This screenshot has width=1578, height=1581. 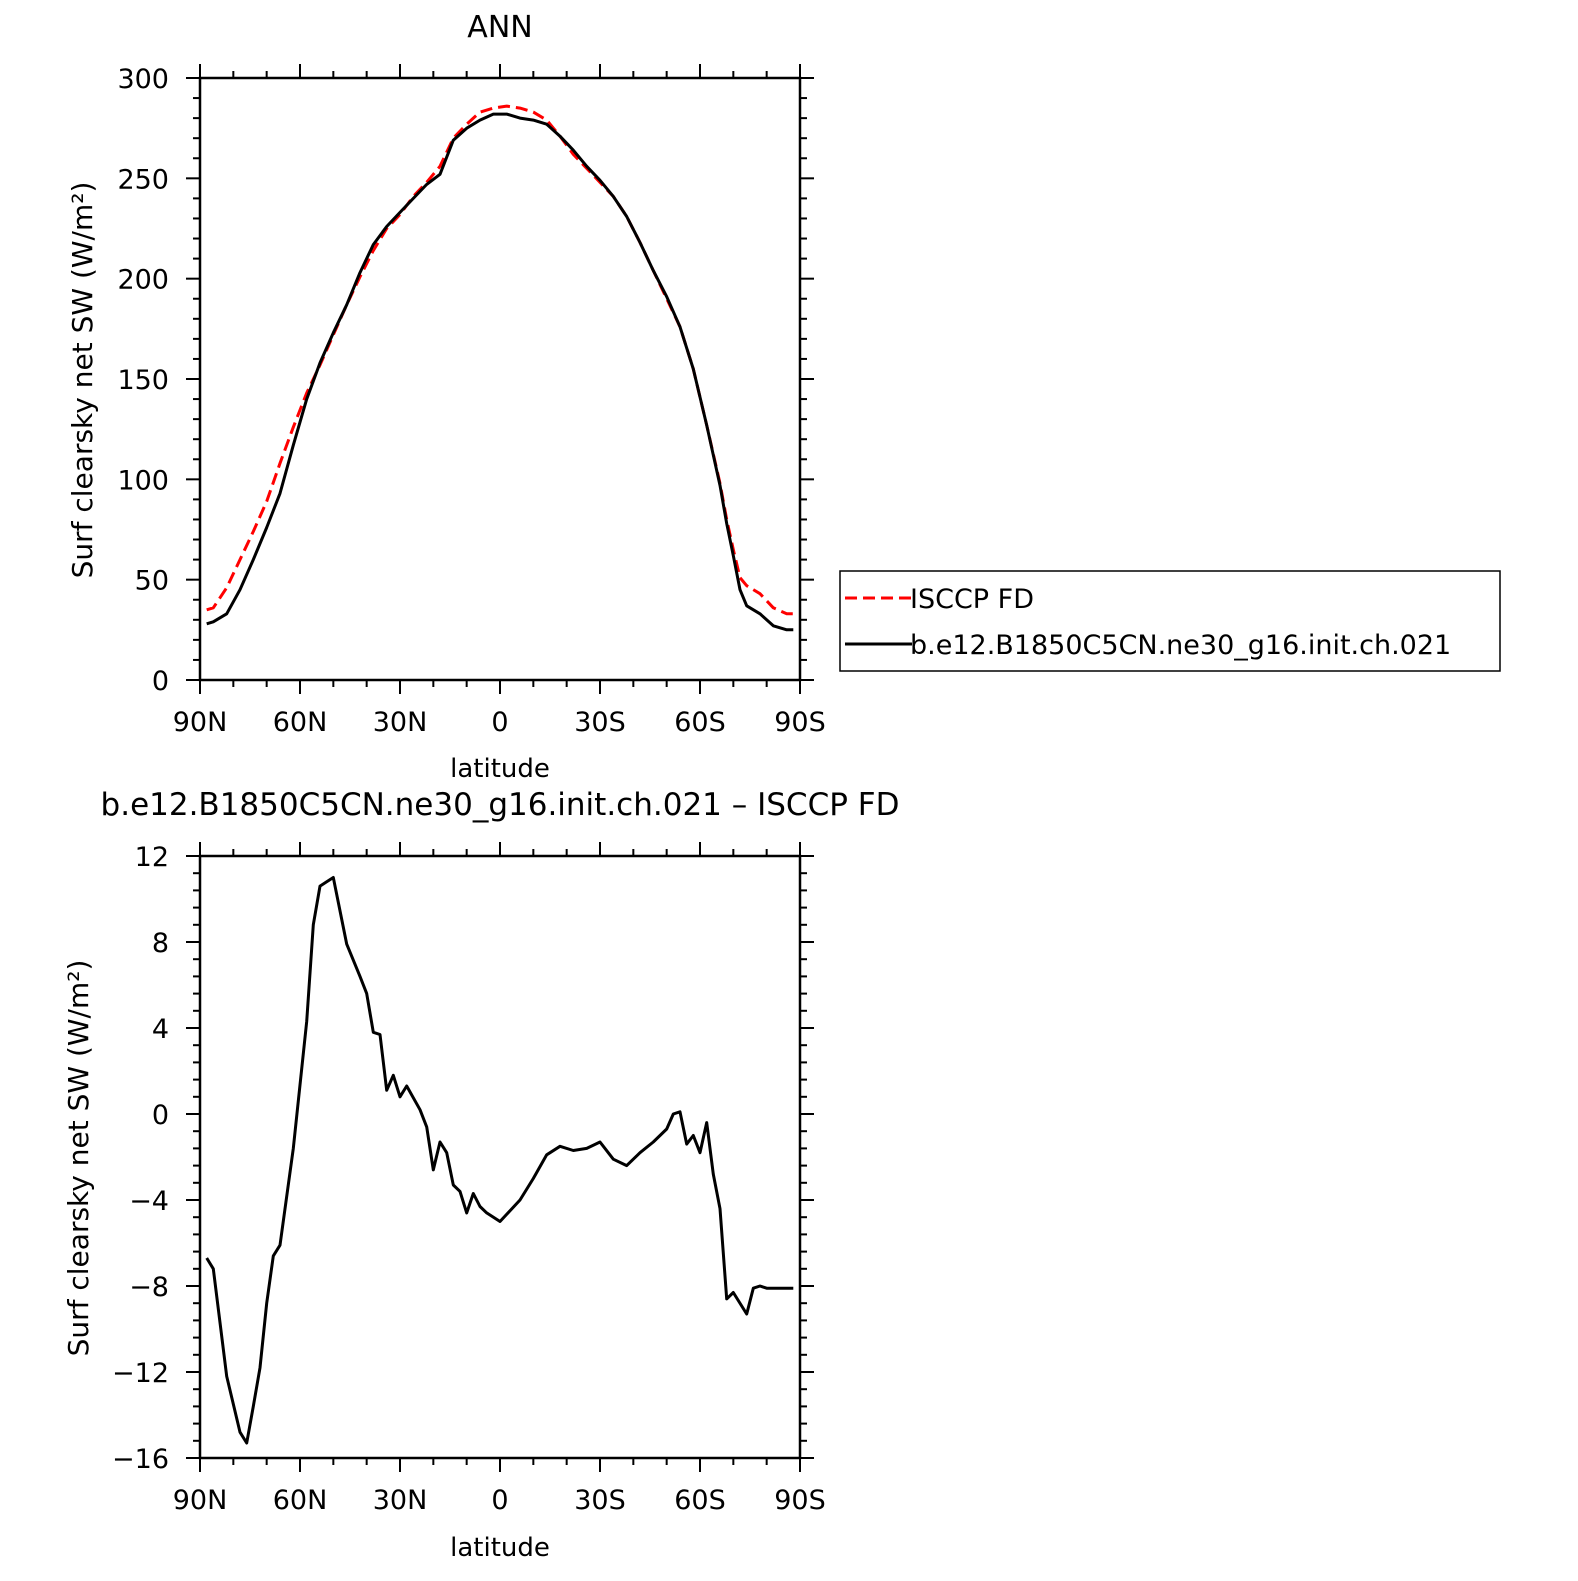 What do you see at coordinates (160, 1115) in the screenshot?
I see `bottom-y-tick-label: 0` at bounding box center [160, 1115].